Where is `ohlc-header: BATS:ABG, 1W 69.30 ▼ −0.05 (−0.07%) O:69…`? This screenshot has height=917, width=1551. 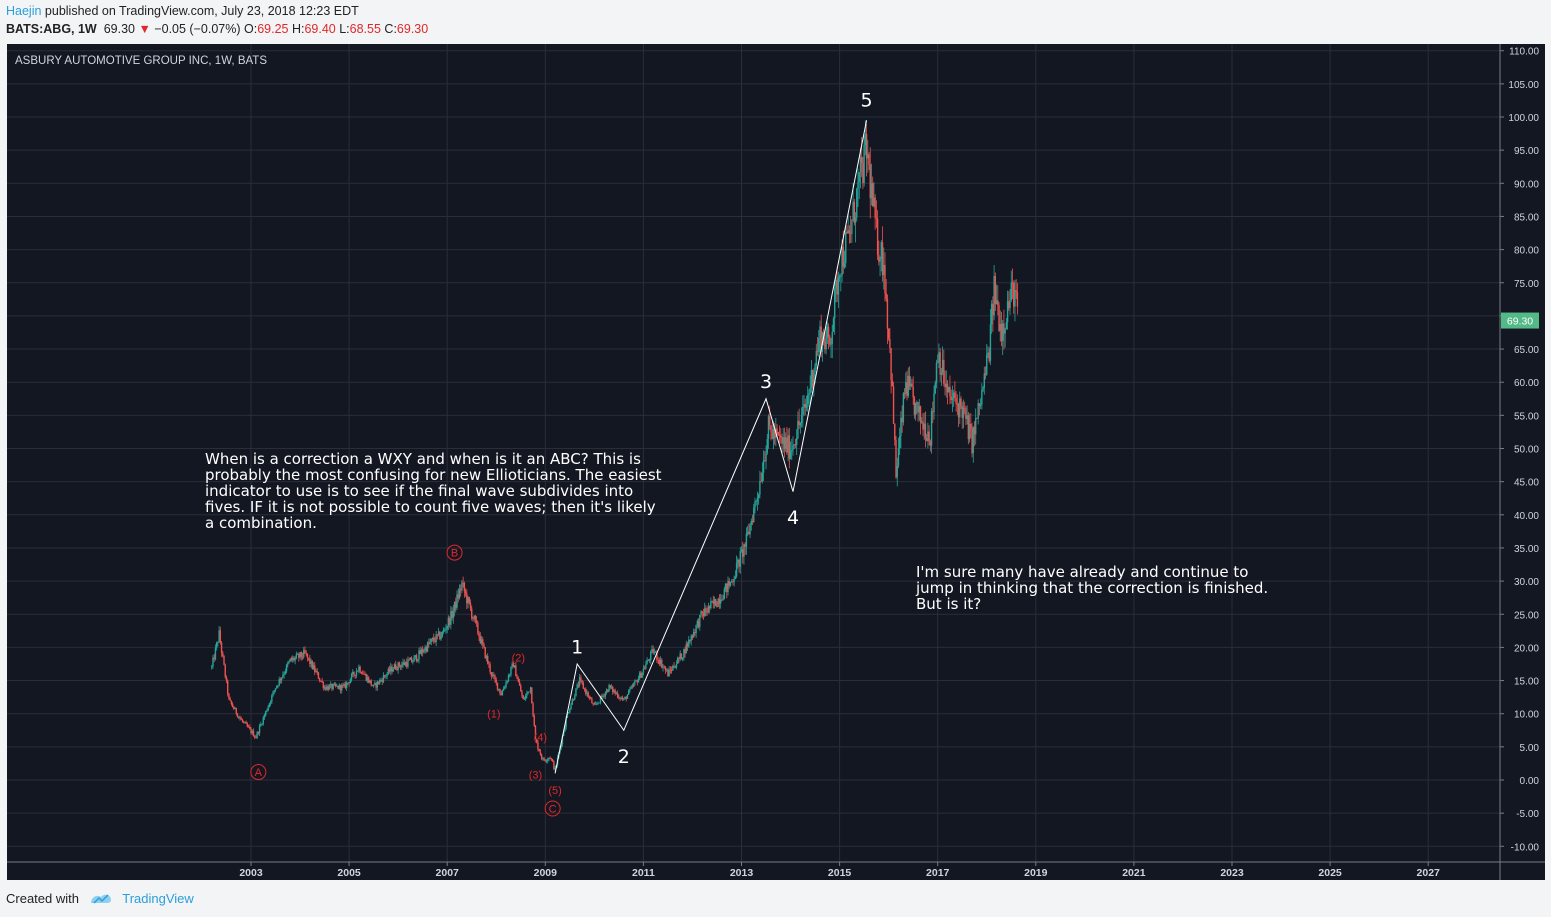
ohlc-header: BATS:ABG, 1W 69.30 ▼ −0.05 (−0.07%) O:69… is located at coordinates (217, 29).